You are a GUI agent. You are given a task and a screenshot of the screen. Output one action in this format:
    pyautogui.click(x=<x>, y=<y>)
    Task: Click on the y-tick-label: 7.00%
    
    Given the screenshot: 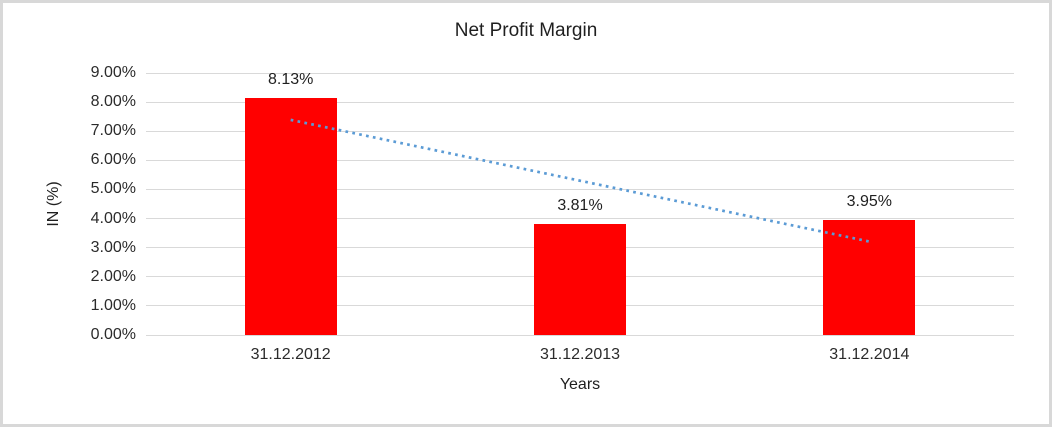 What is the action you would take?
    pyautogui.click(x=113, y=131)
    